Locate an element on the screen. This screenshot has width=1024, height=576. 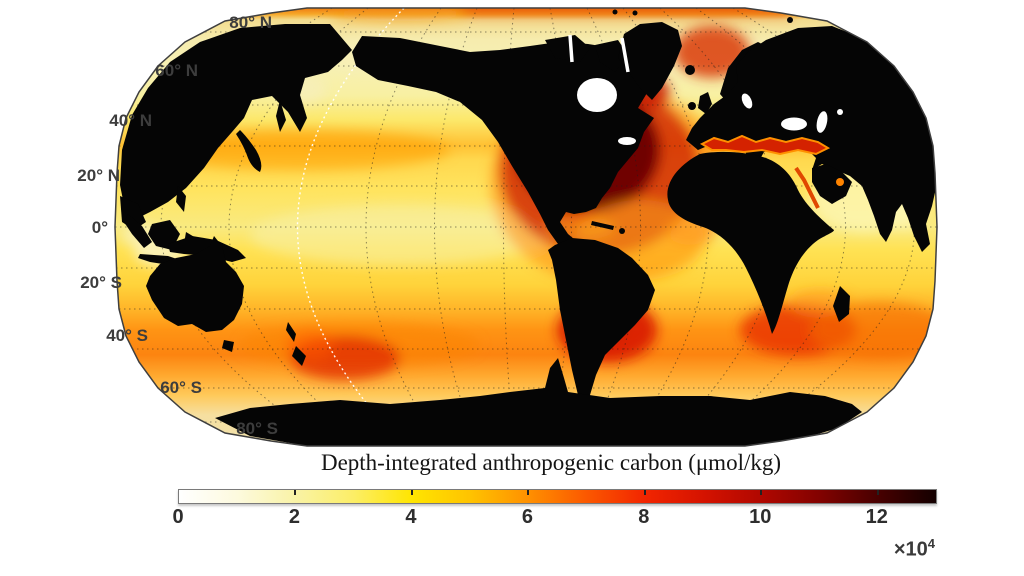
land-sakhalin is located at coordinates (281, 116).